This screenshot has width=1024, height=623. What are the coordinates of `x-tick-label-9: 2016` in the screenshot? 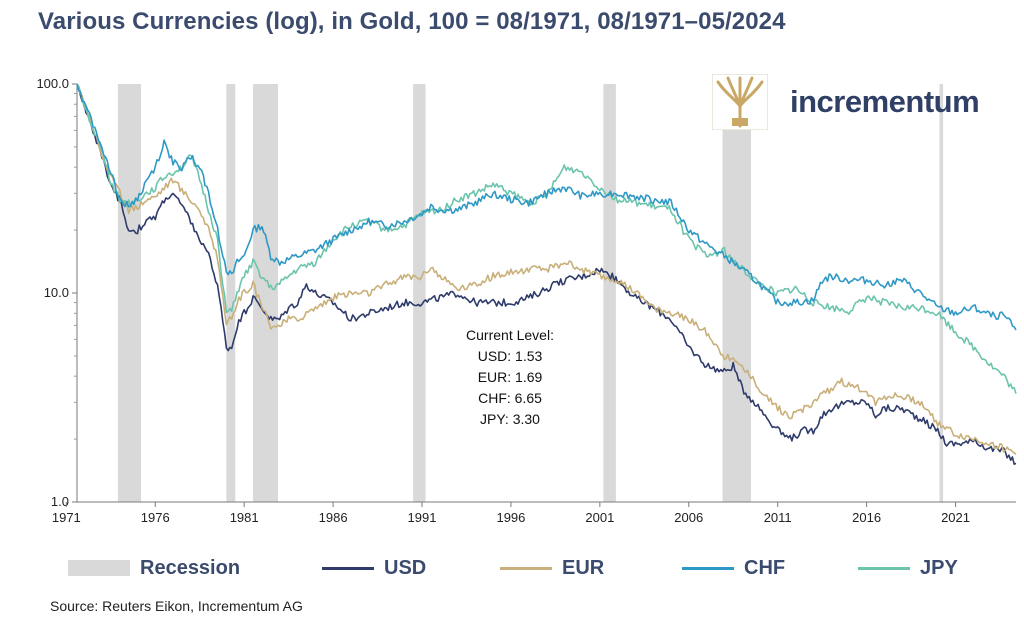 It's located at (866, 517).